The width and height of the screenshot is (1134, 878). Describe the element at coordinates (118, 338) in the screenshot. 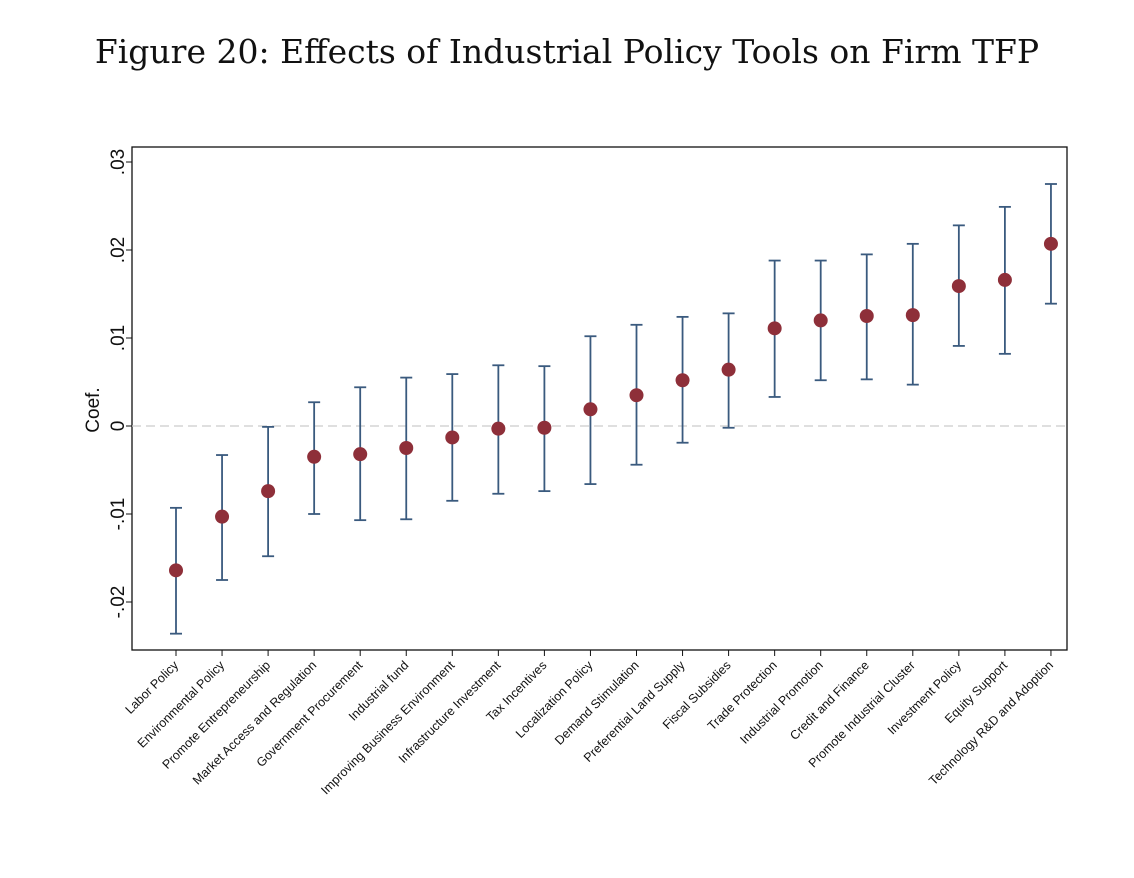

I see `y-tick-label: .01` at that location.